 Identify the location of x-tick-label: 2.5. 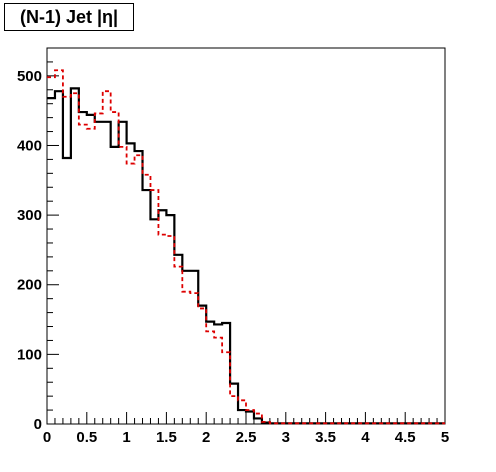
(246, 437).